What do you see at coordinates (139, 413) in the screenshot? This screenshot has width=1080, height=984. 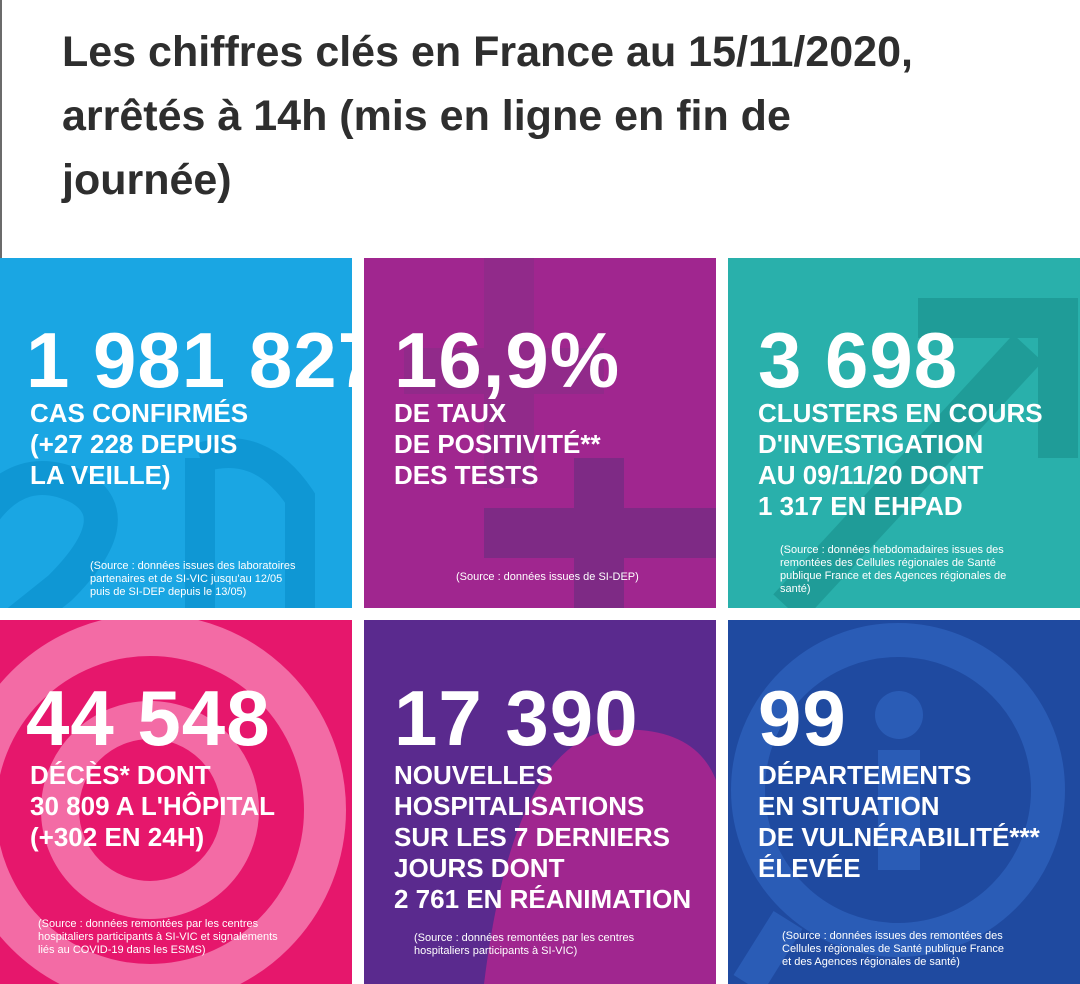 I see `label-line: CAS CONFIRMÉS` at bounding box center [139, 413].